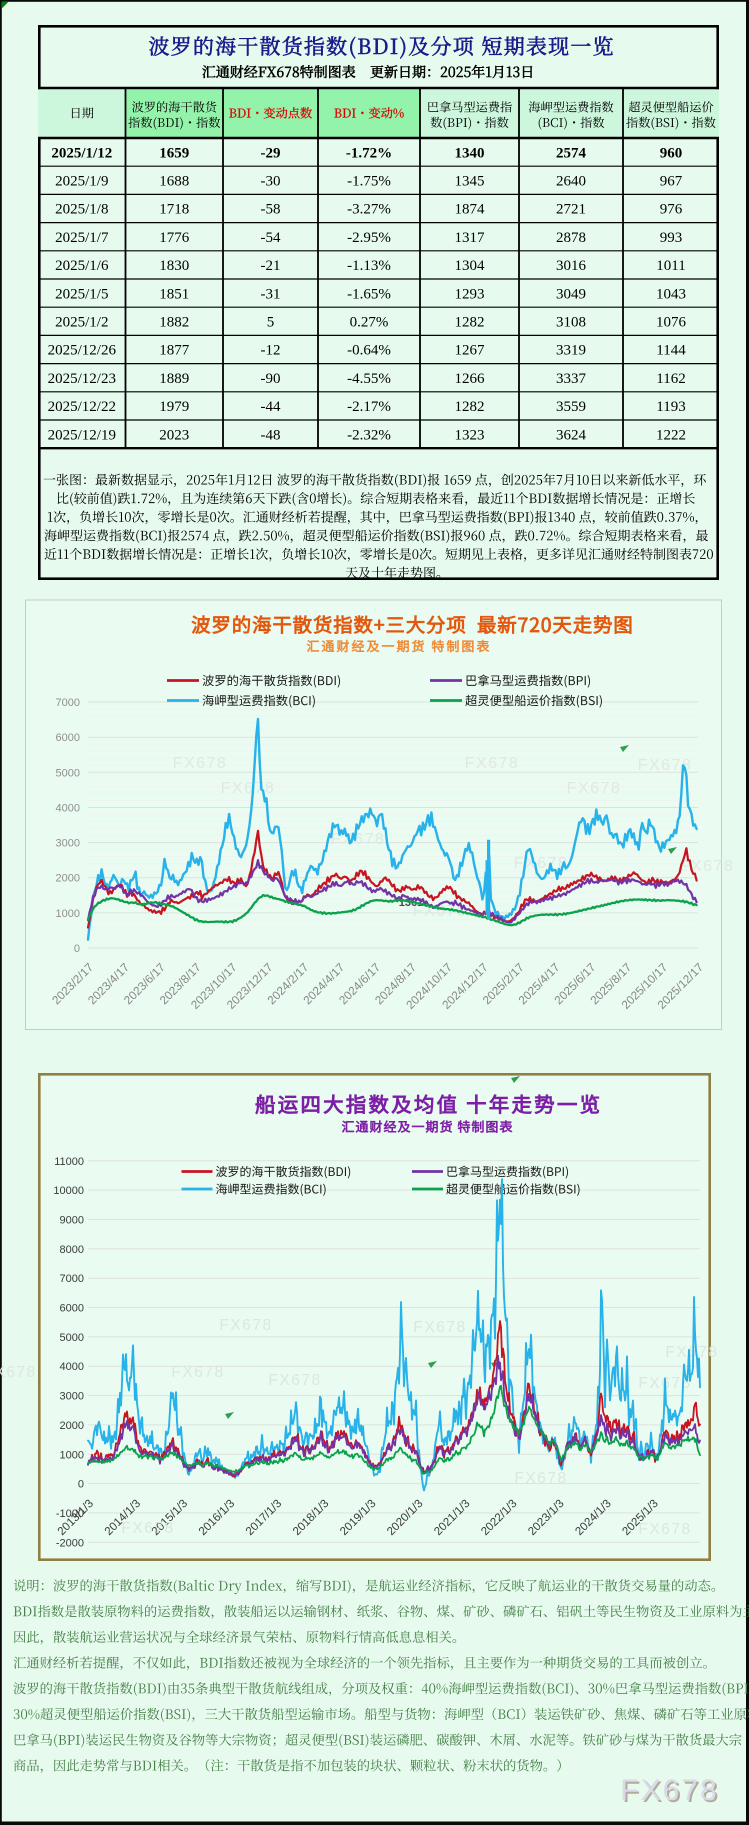  I want to click on svg-text: -1.72%, so click(369, 153).